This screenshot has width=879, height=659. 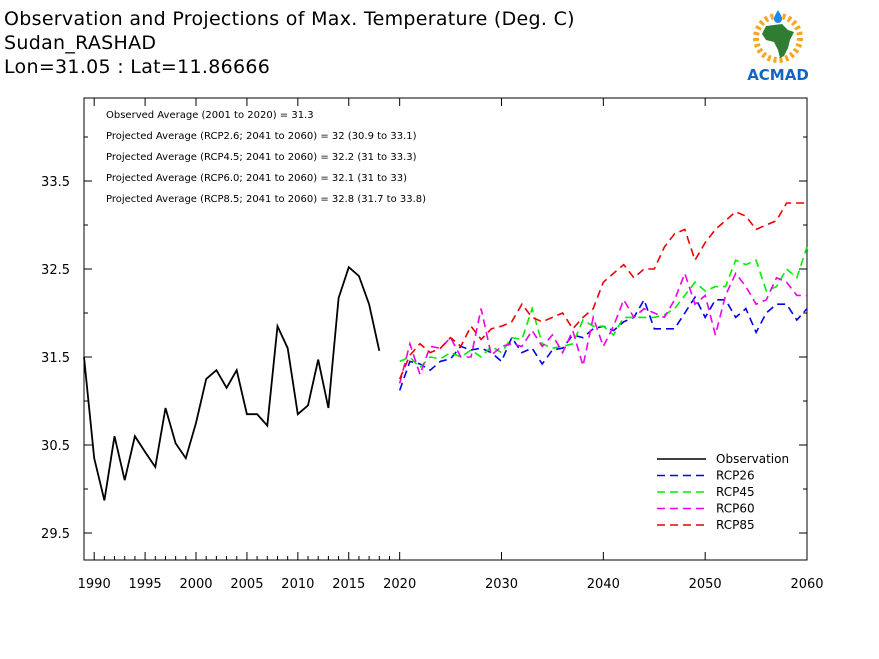 I want to click on x-tick-label: 1990, so click(x=94, y=584).